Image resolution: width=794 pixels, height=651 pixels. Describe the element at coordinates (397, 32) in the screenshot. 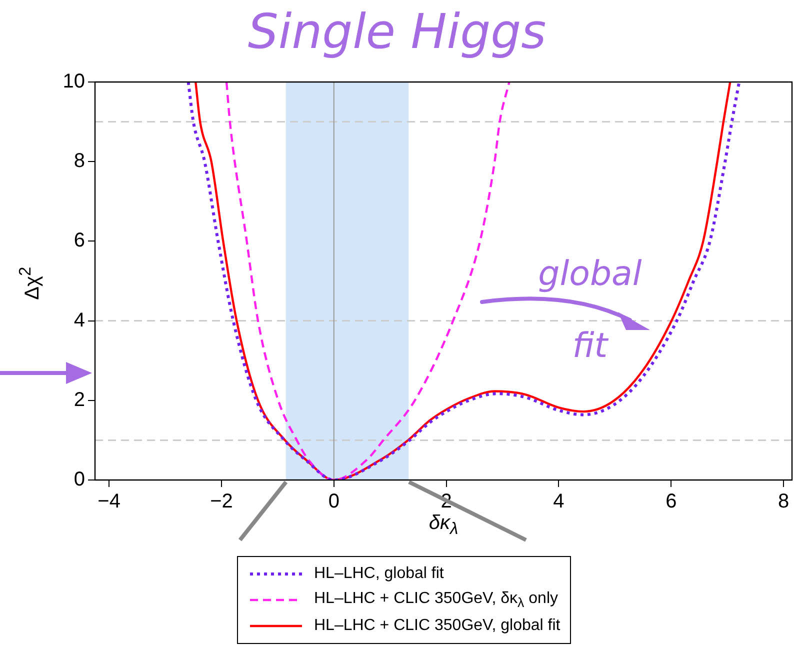

I see `chart-title: Single Higgs` at that location.